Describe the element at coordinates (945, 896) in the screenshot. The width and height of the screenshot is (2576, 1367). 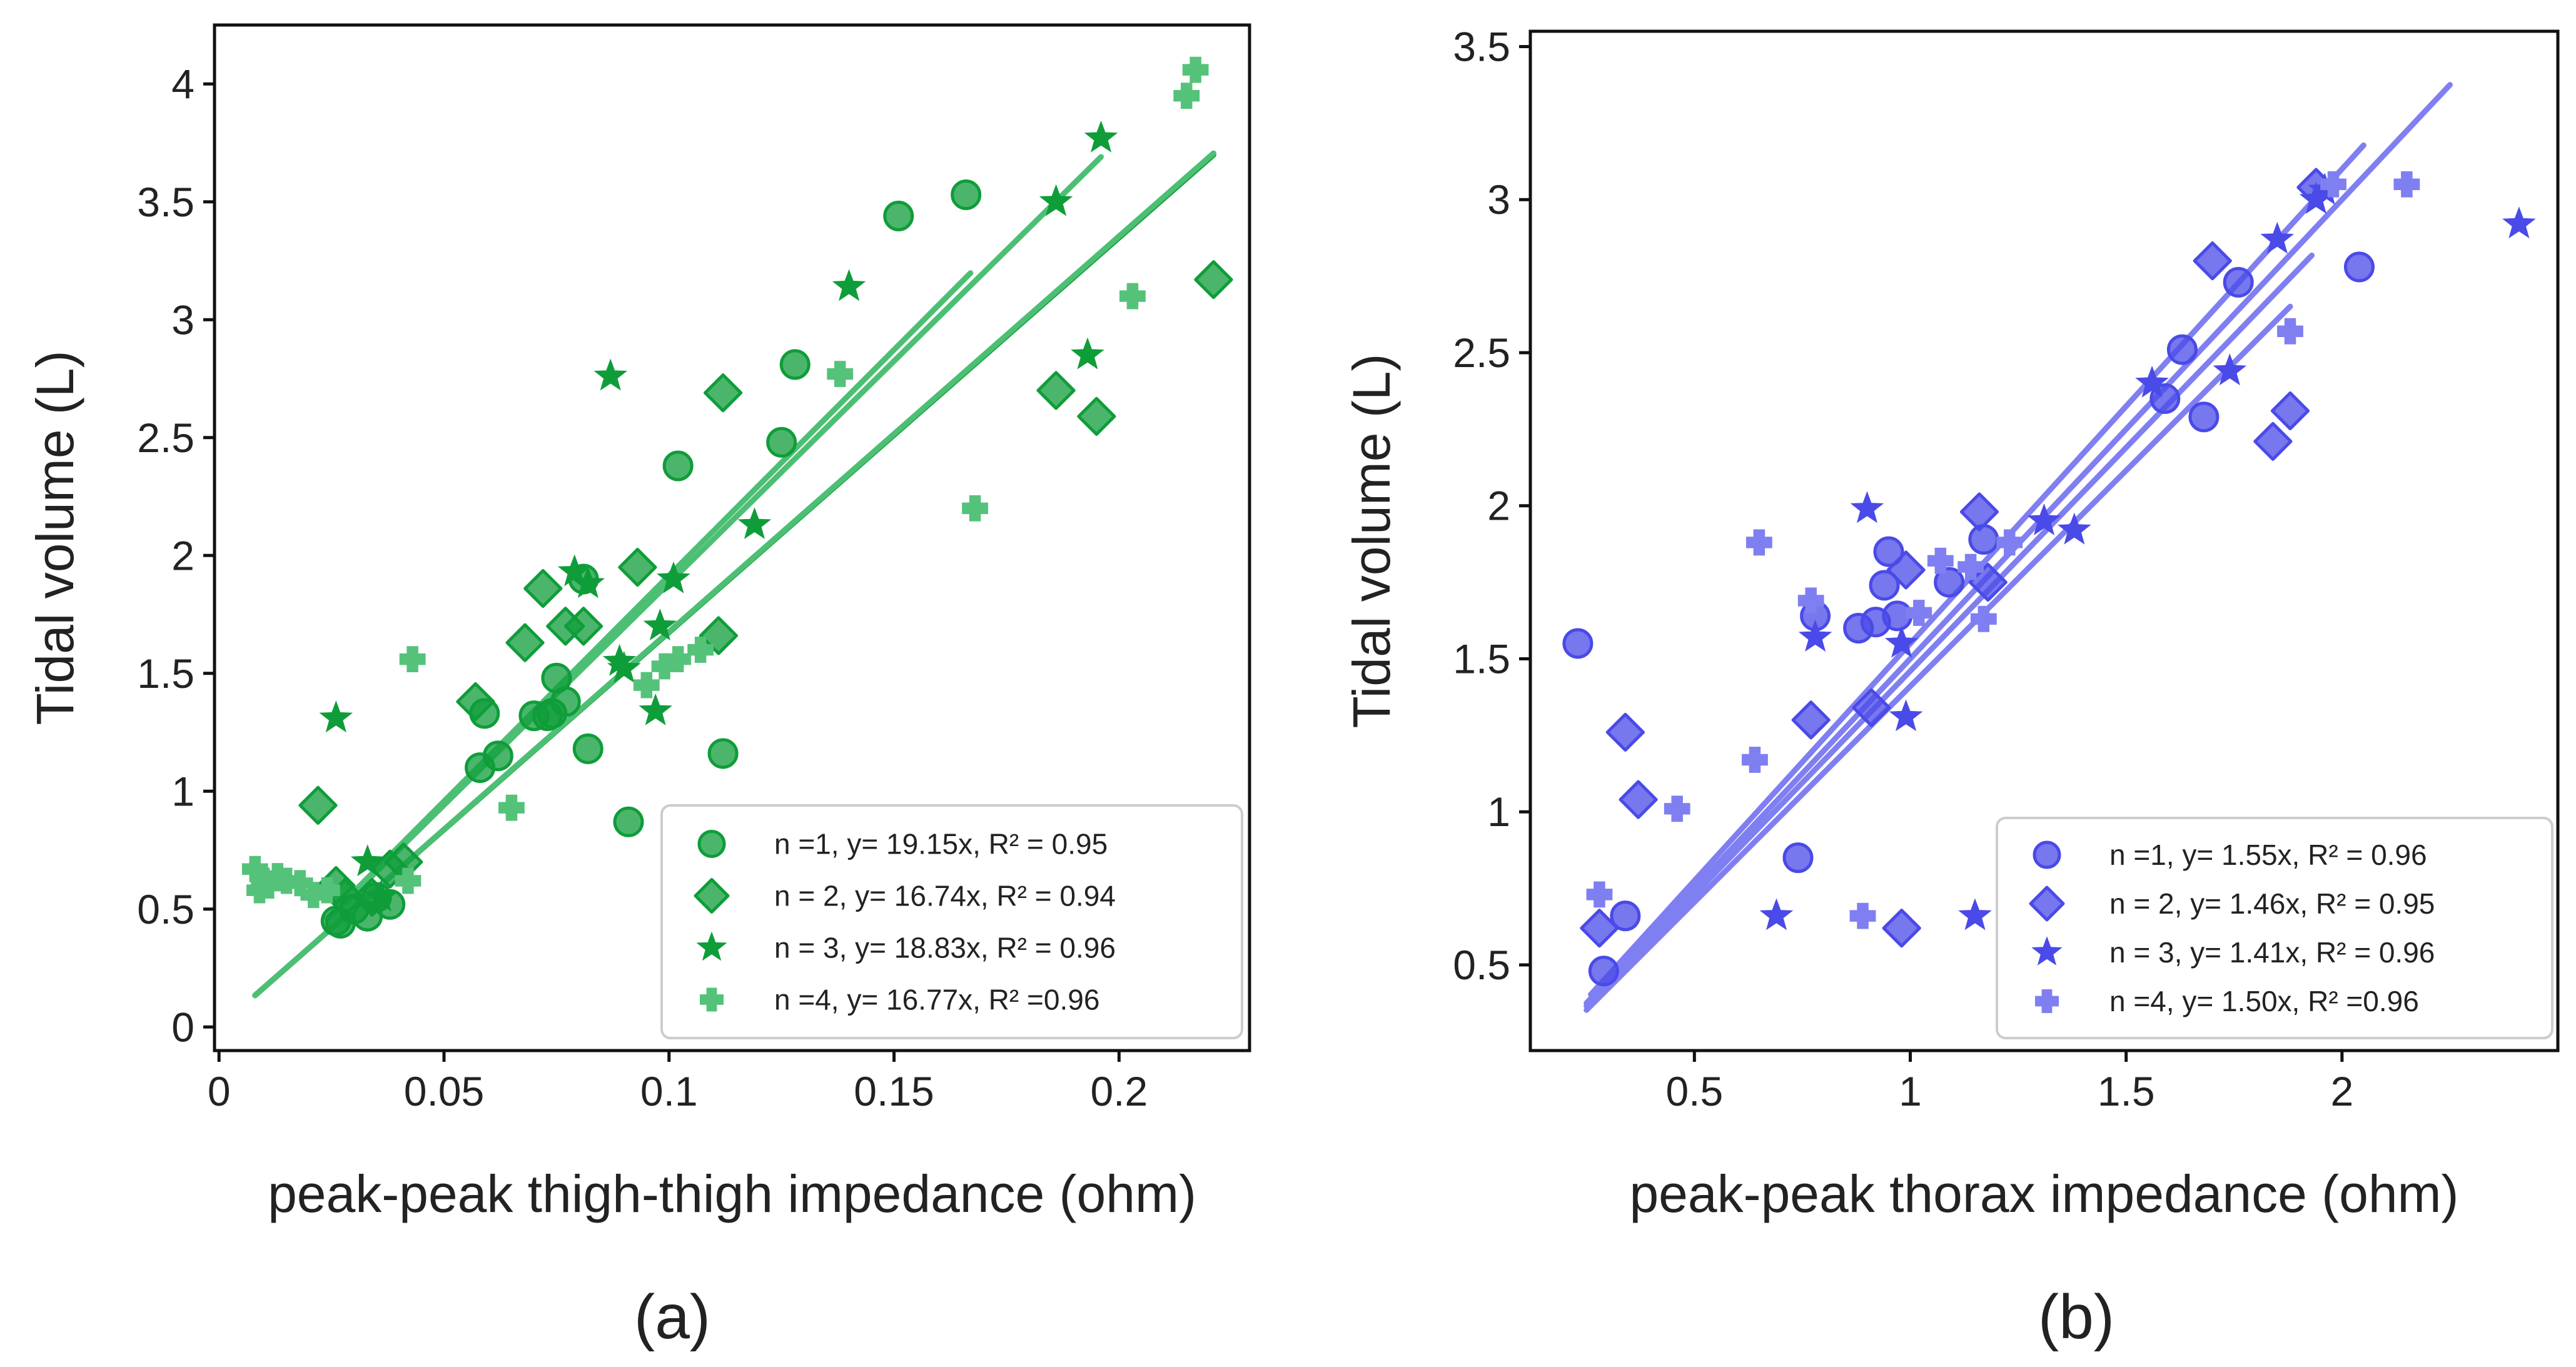
I see `legend-entry-label: n = 2, y= 16.74x, R² = 0.94` at that location.